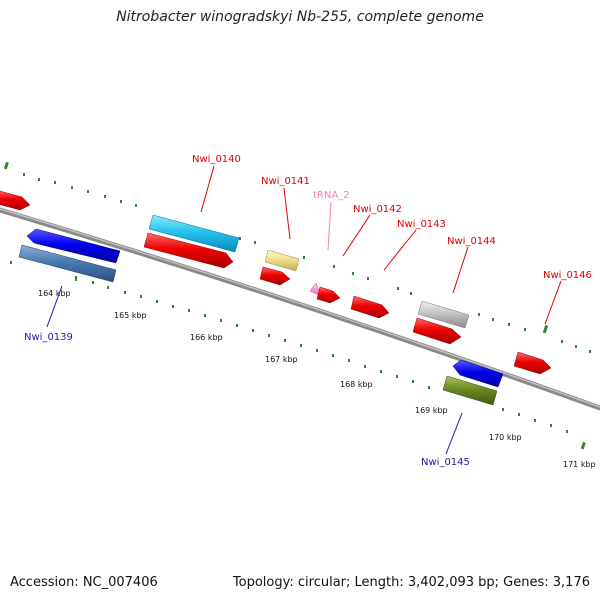 The image size is (600, 600). Describe the element at coordinates (471, 241) in the screenshot. I see `feature-label-nwi-0144: Nwi_0144` at that location.